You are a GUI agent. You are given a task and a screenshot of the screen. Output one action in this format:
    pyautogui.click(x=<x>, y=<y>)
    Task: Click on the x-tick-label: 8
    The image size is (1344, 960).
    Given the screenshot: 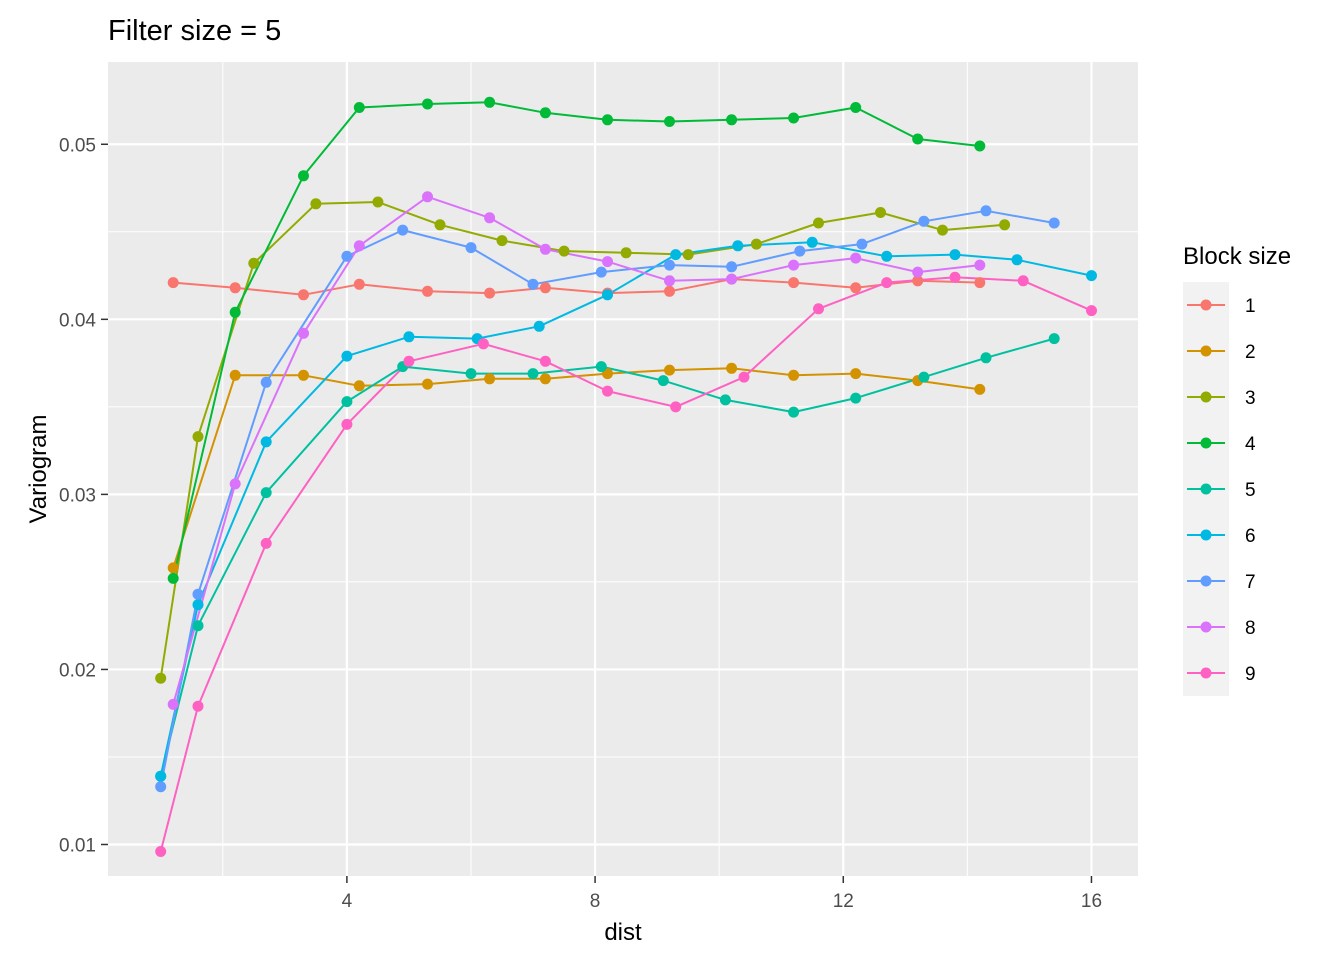 What is the action you would take?
    pyautogui.click(x=595, y=901)
    